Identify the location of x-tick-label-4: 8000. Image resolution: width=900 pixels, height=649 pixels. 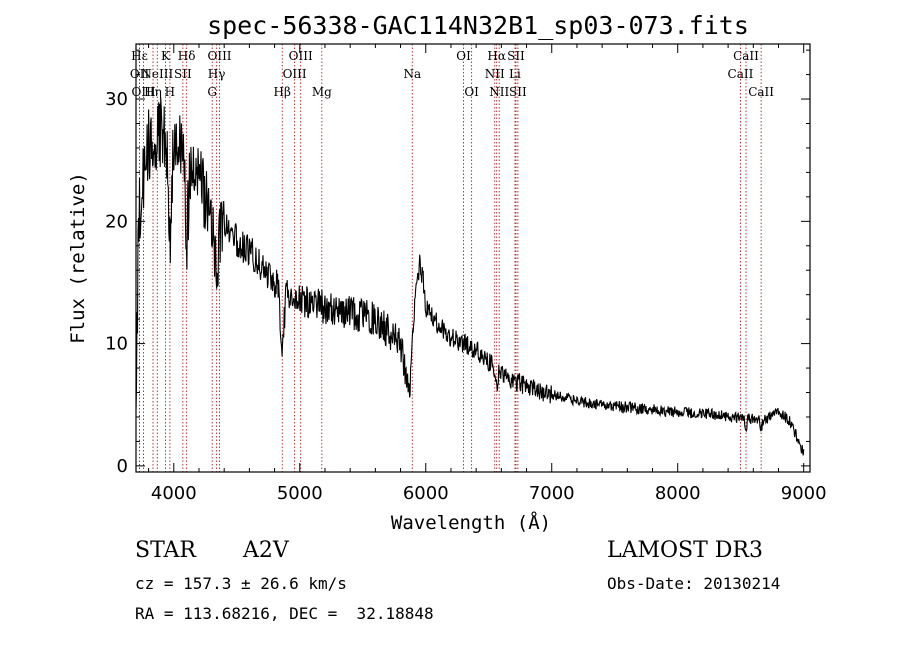
(678, 493).